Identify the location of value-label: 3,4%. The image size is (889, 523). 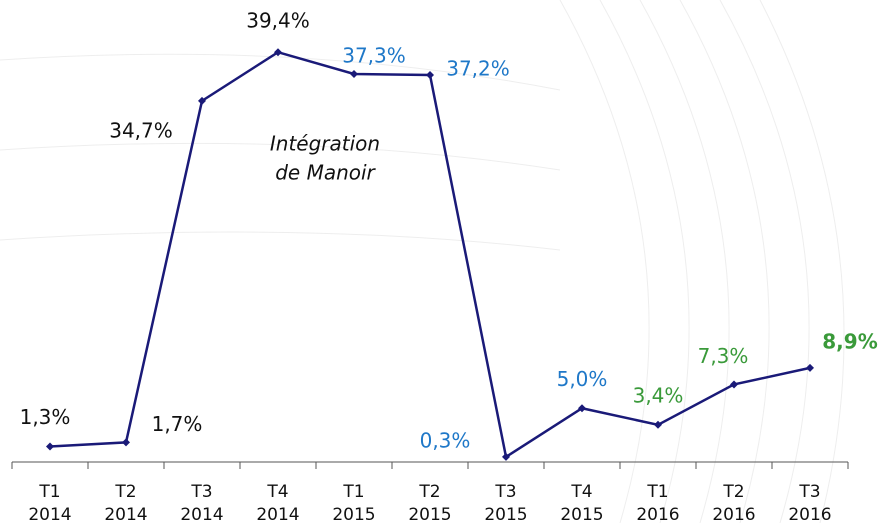
(658, 395).